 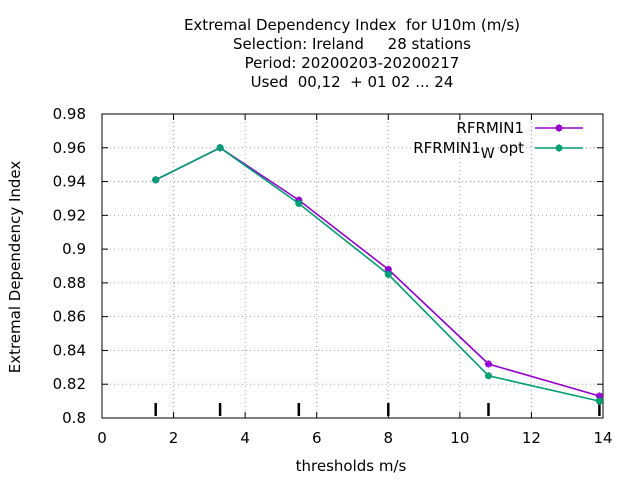 What do you see at coordinates (102, 438) in the screenshot?
I see `x-tick-label: 0` at bounding box center [102, 438].